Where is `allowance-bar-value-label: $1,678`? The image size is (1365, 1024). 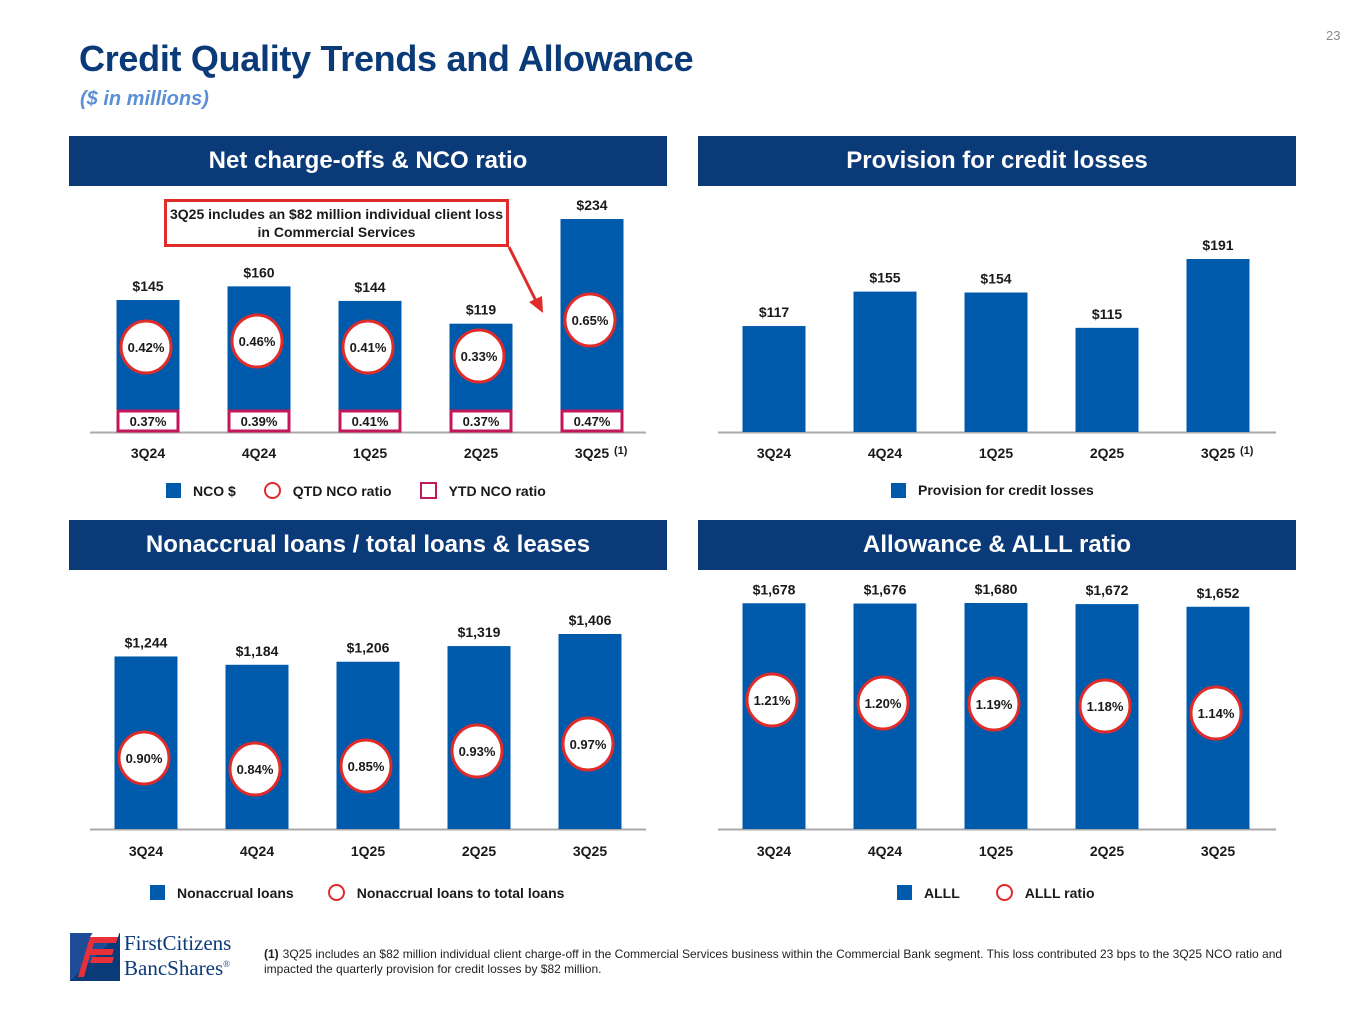 allowance-bar-value-label: $1,678 is located at coordinates (774, 589).